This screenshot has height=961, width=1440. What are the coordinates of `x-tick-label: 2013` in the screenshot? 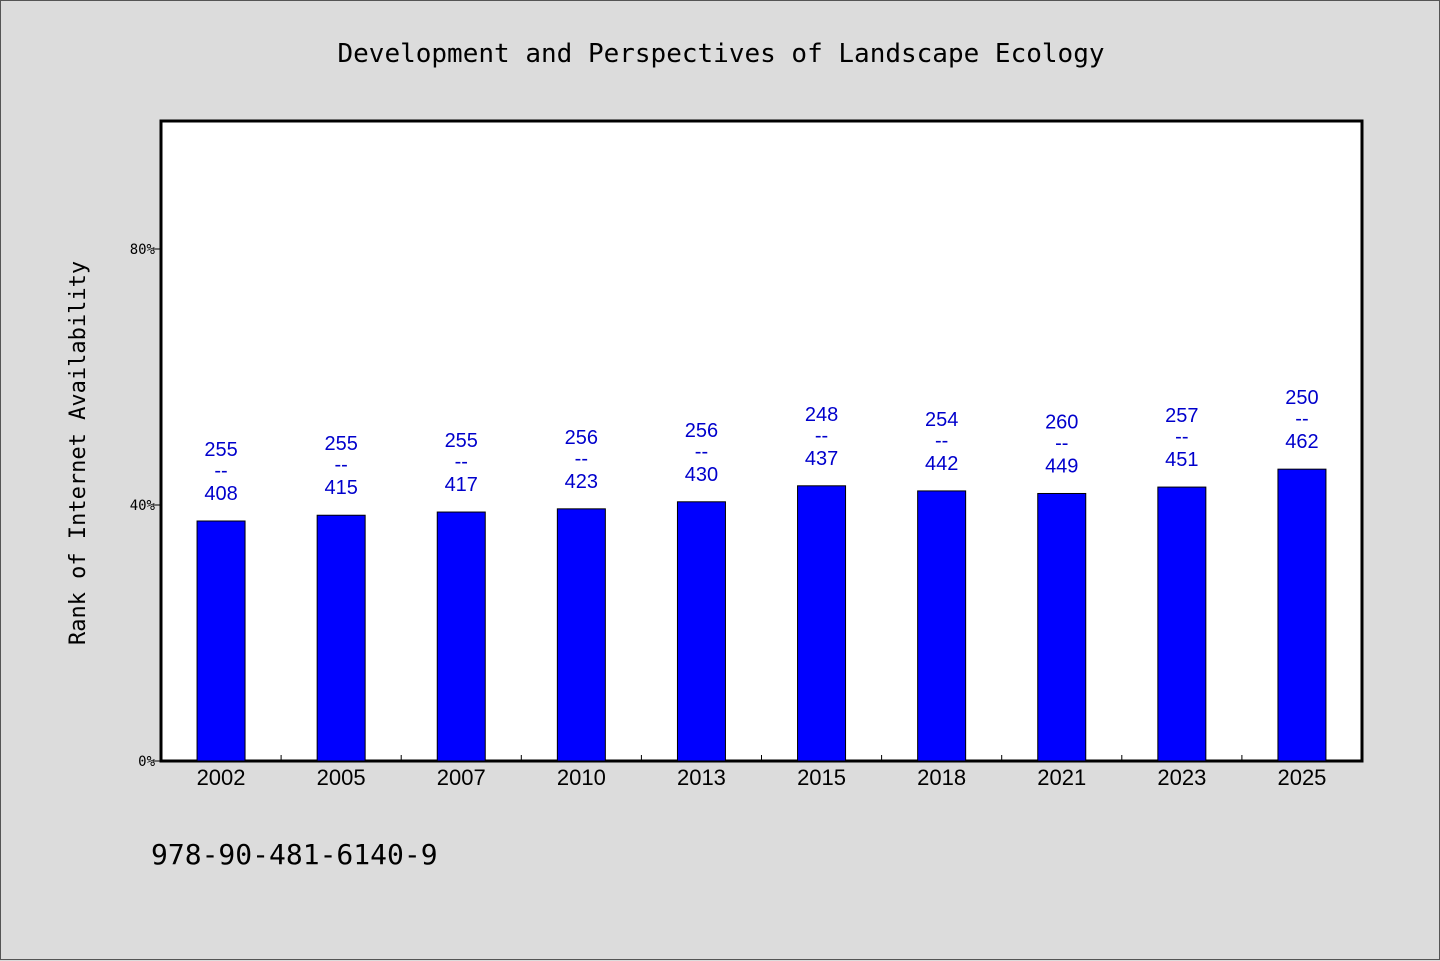 It's located at (701, 777).